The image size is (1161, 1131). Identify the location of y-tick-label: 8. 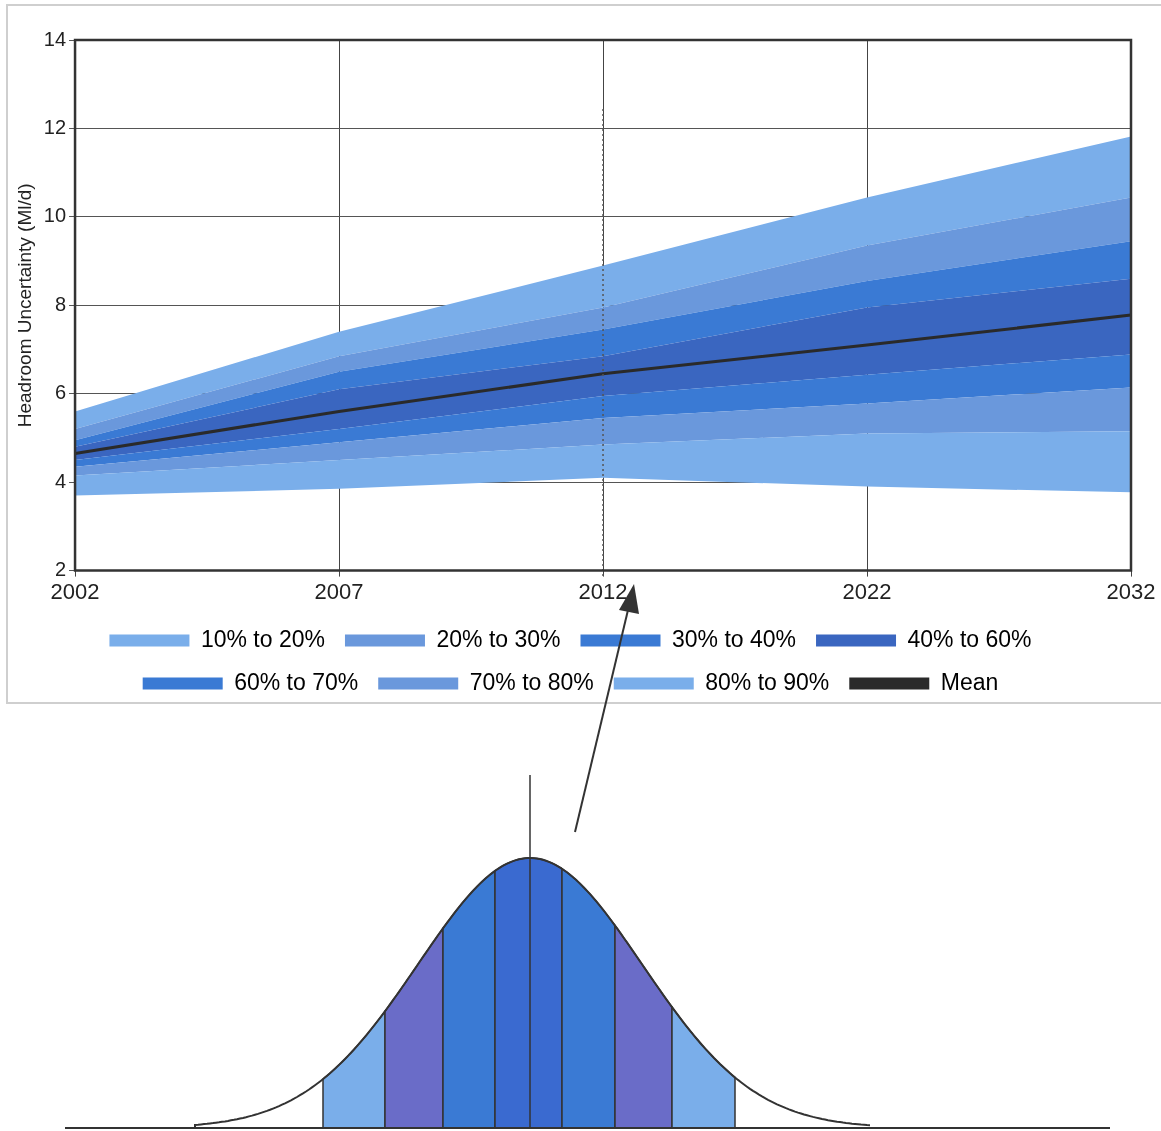
(60, 303).